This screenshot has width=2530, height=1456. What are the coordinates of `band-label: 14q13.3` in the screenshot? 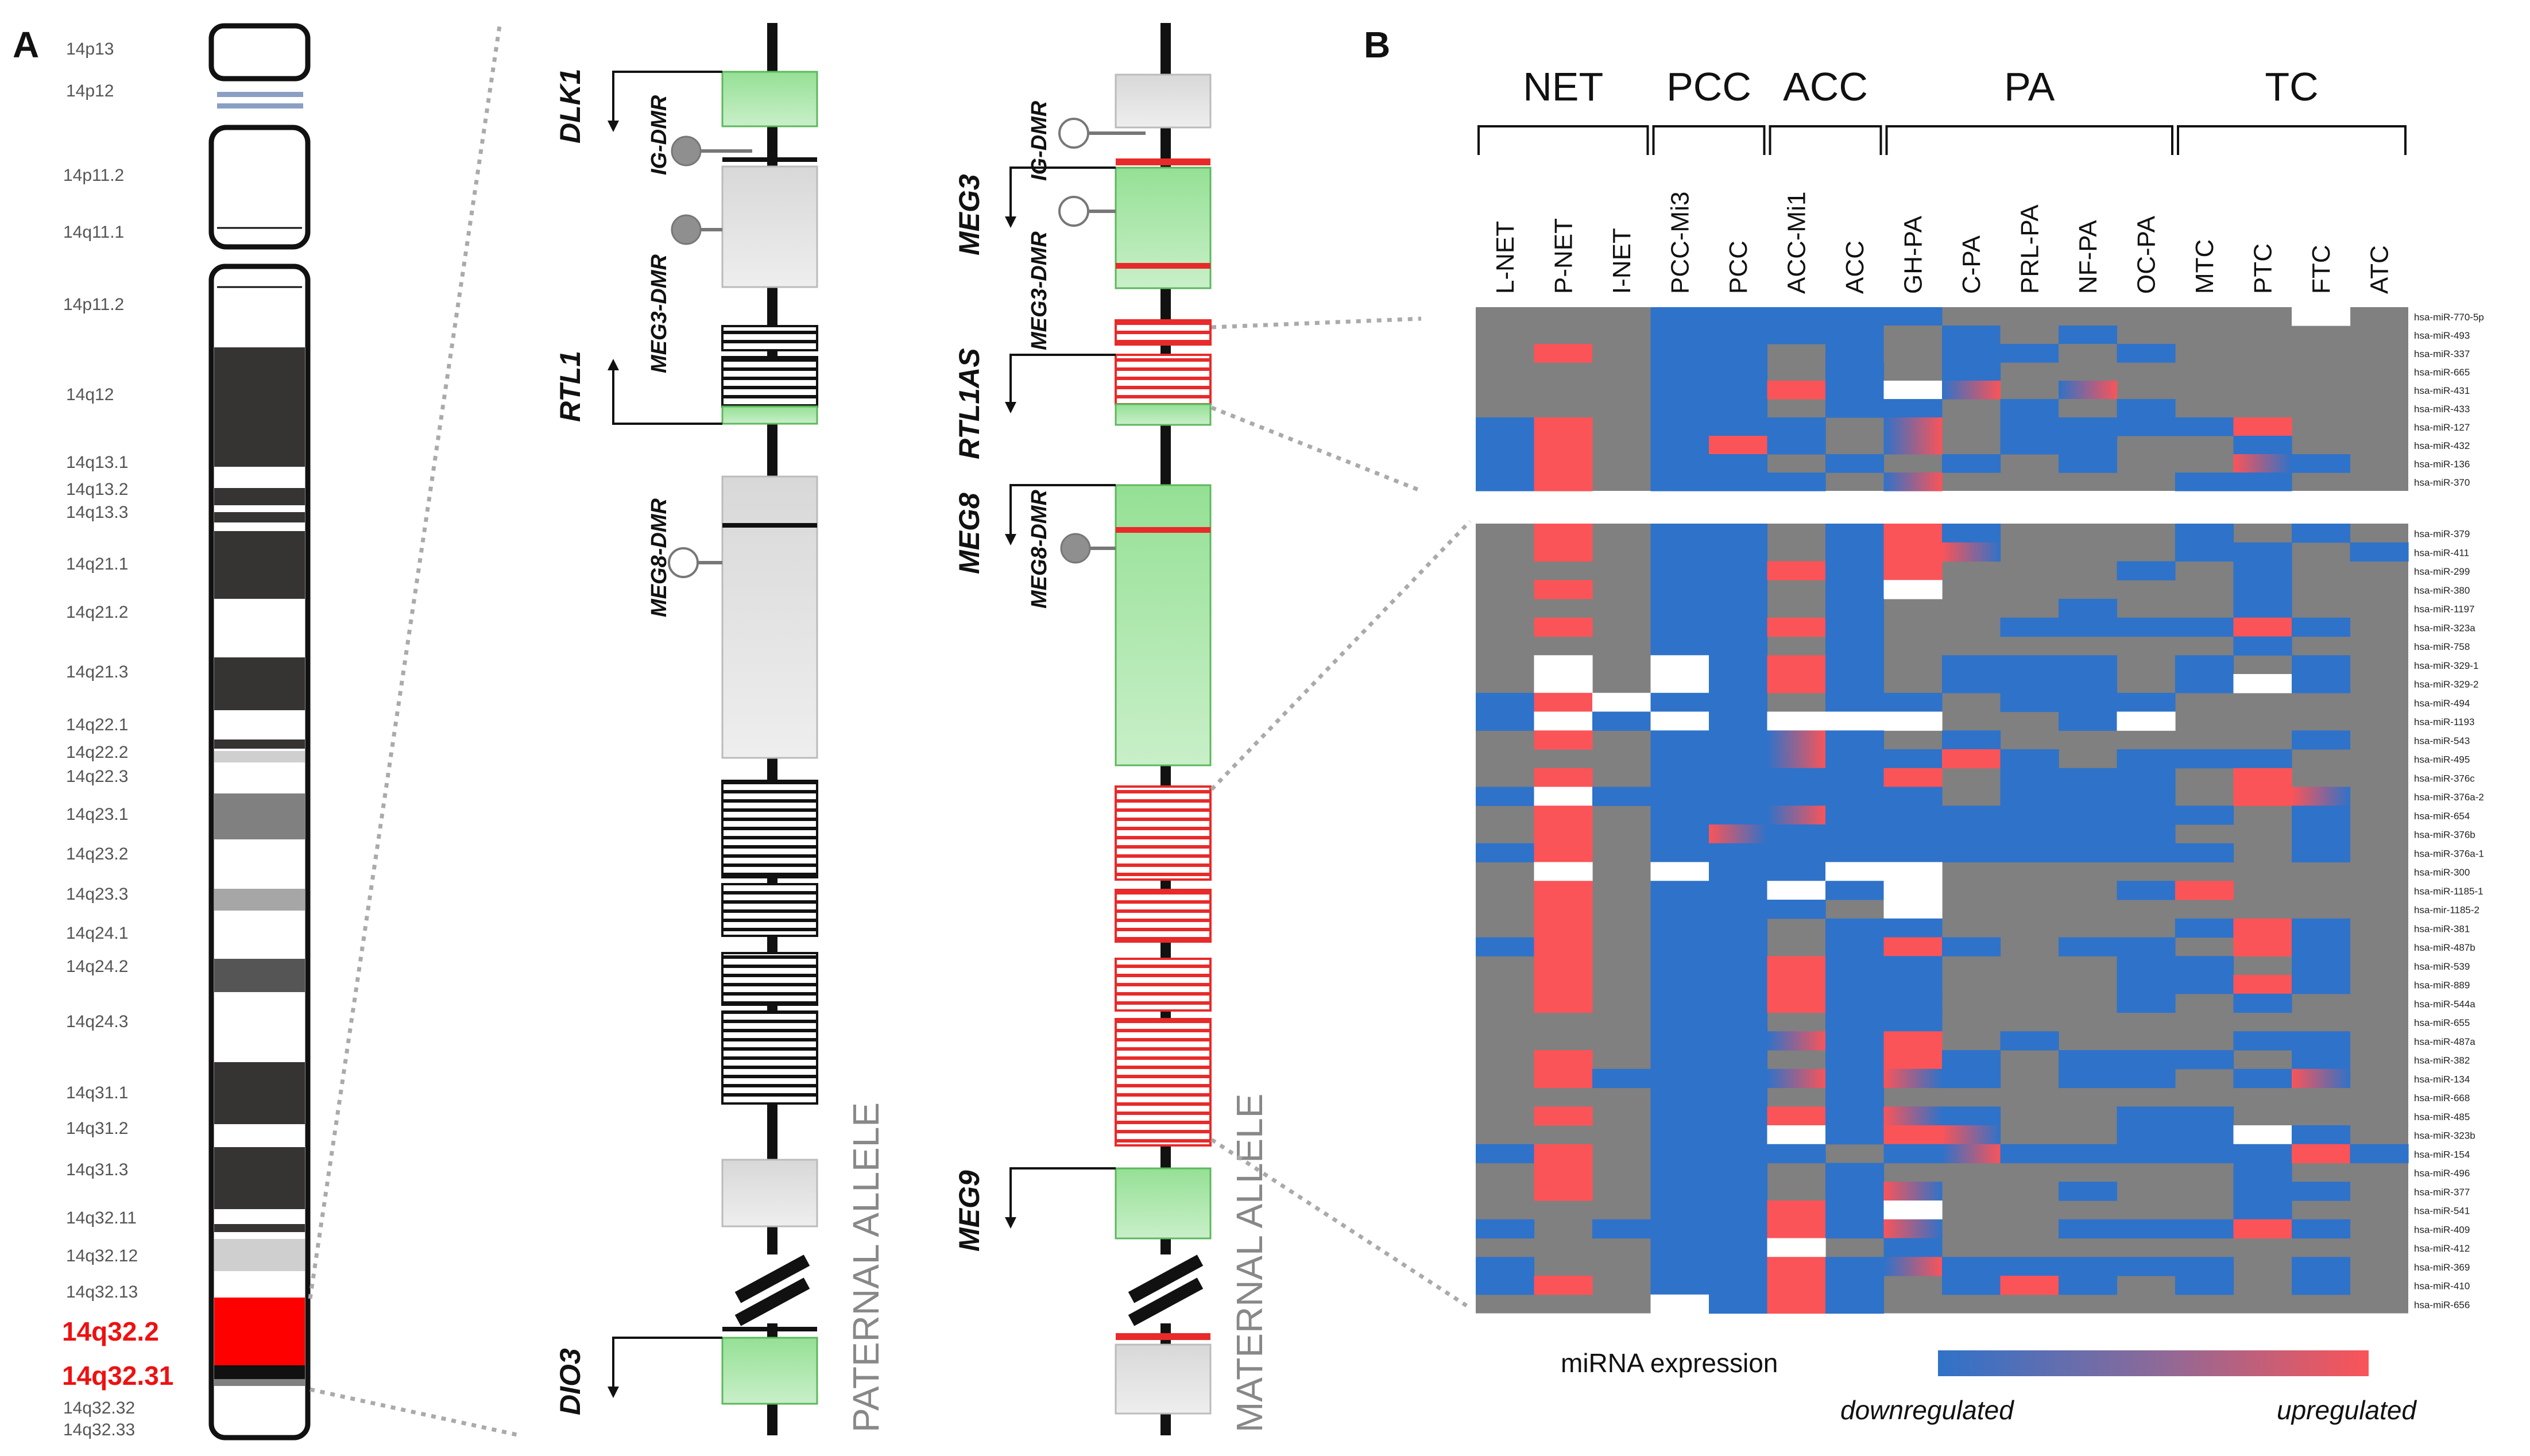 It's located at (97, 512).